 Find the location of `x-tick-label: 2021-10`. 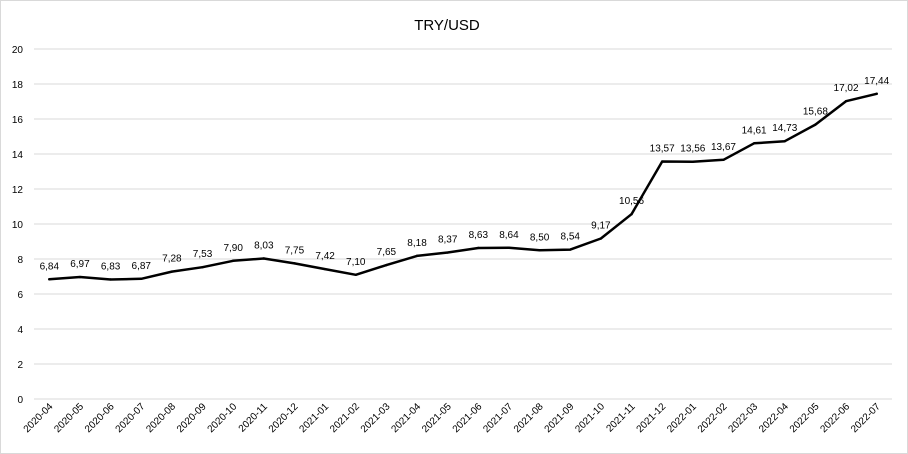

x-tick-label: 2021-10 is located at coordinates (590, 418).